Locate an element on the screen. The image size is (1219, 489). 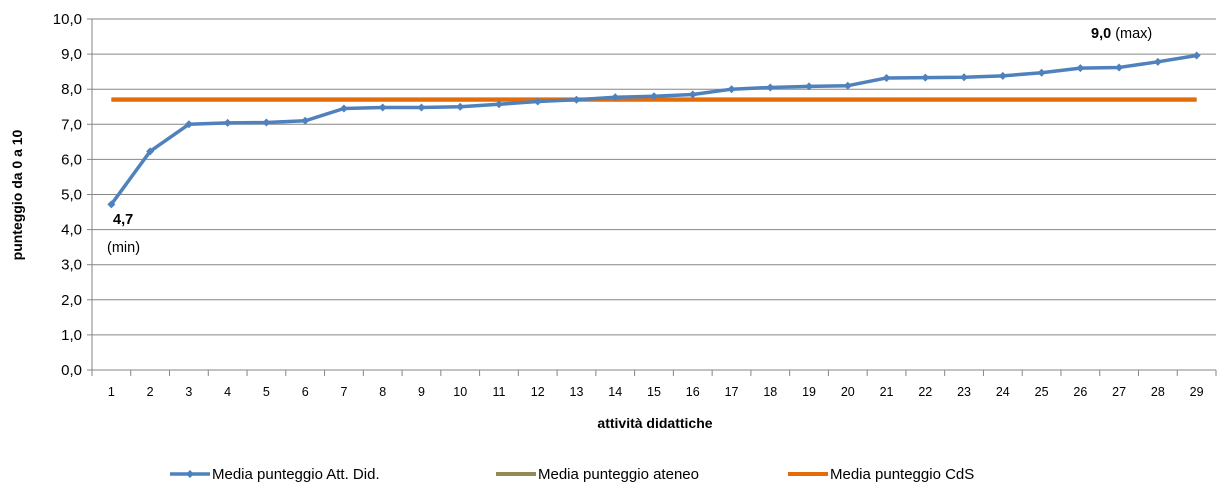
legend-label: Media punteggio Att. Did. is located at coordinates (296, 474).